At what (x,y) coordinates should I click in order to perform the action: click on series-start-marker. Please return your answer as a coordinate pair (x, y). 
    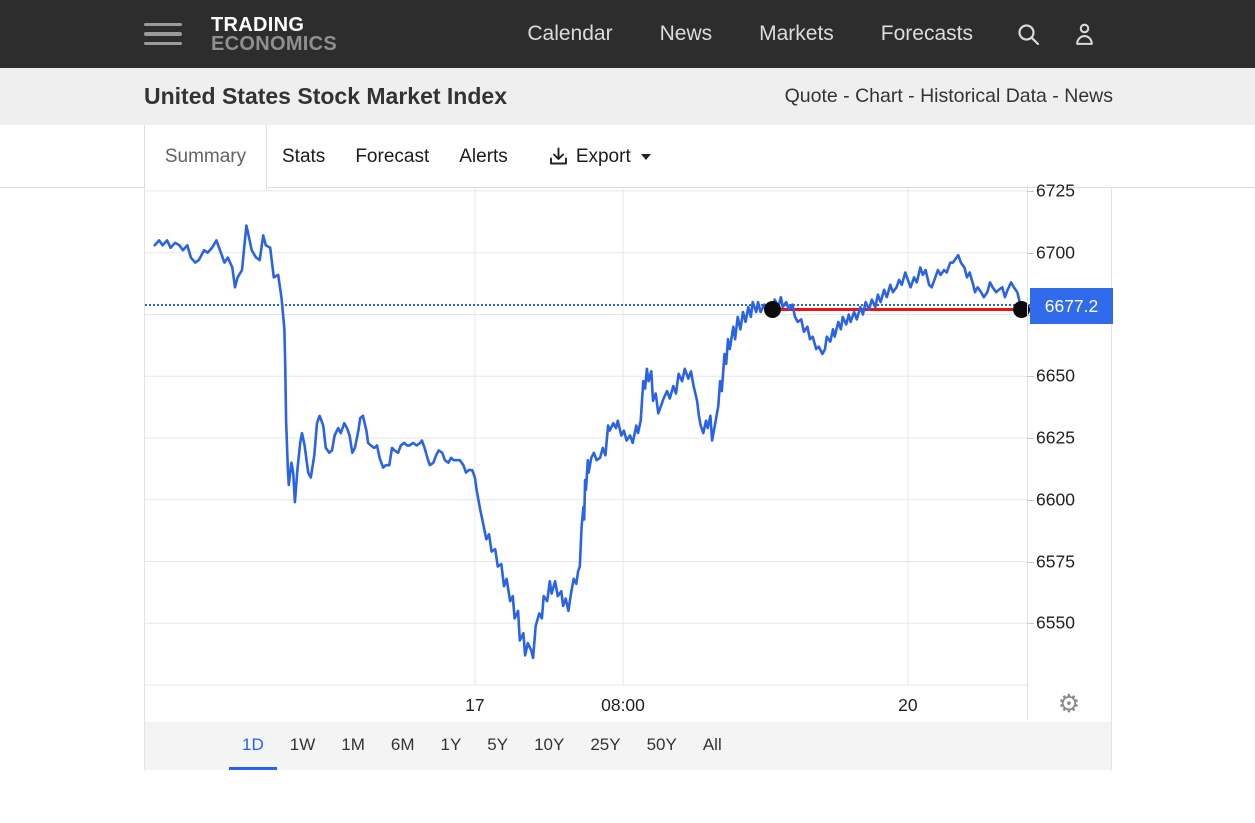
    Looking at the image, I should click on (772, 309).